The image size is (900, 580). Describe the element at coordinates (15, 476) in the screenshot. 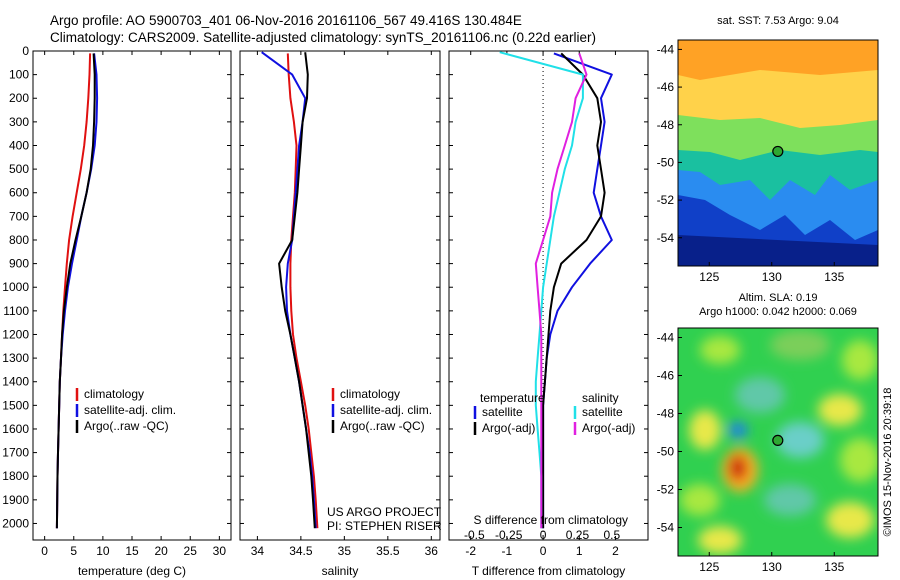

I see `depth-tick-label: 1800` at that location.